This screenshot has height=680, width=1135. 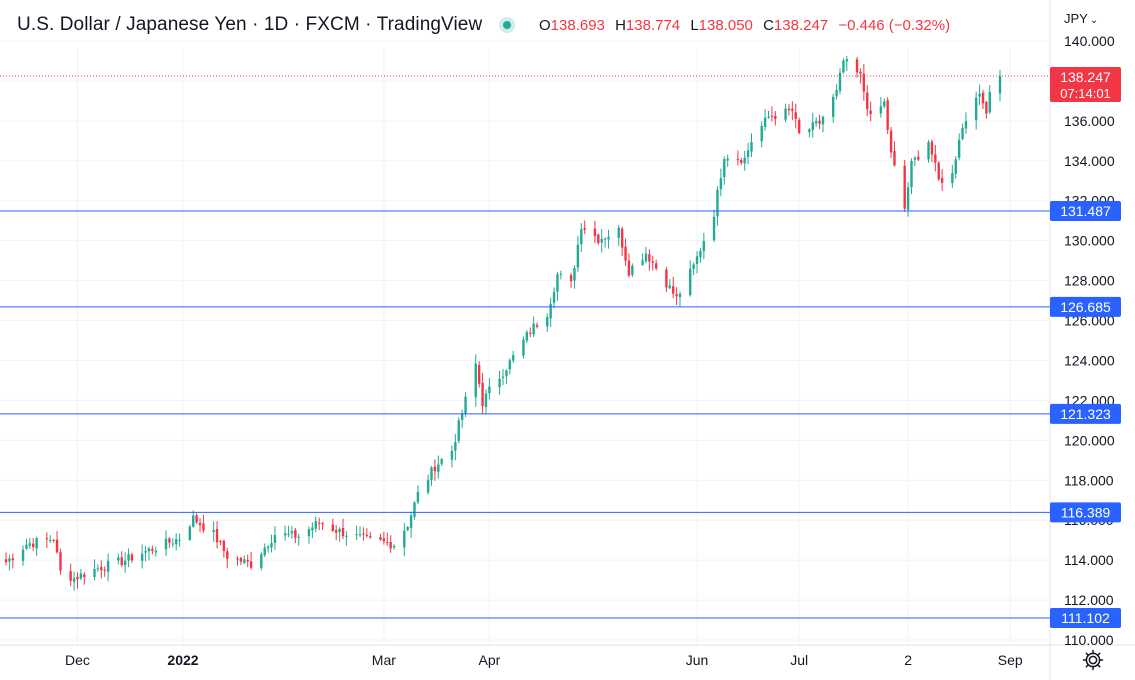 What do you see at coordinates (1093, 660) in the screenshot?
I see `gear-icon` at bounding box center [1093, 660].